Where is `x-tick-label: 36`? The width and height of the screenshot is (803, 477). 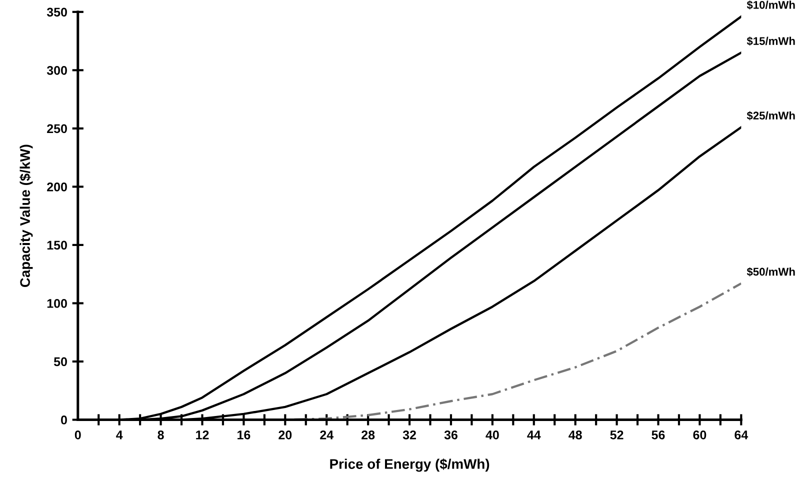
x-tick-label: 36 is located at coordinates (451, 435).